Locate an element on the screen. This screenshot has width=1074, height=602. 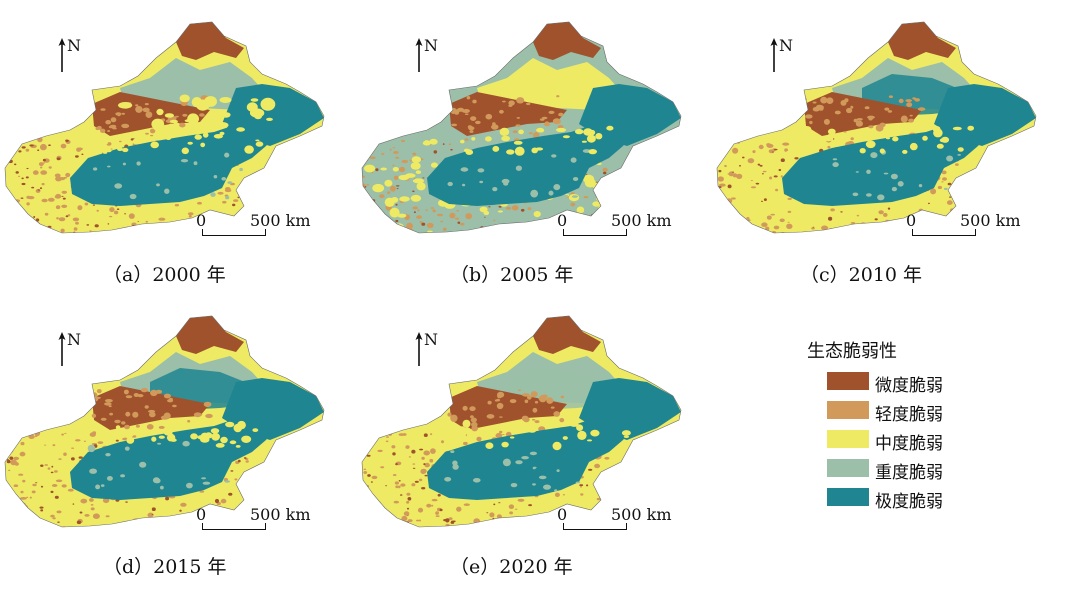
caption-d: （d）2015 年 is located at coordinates (165, 567).